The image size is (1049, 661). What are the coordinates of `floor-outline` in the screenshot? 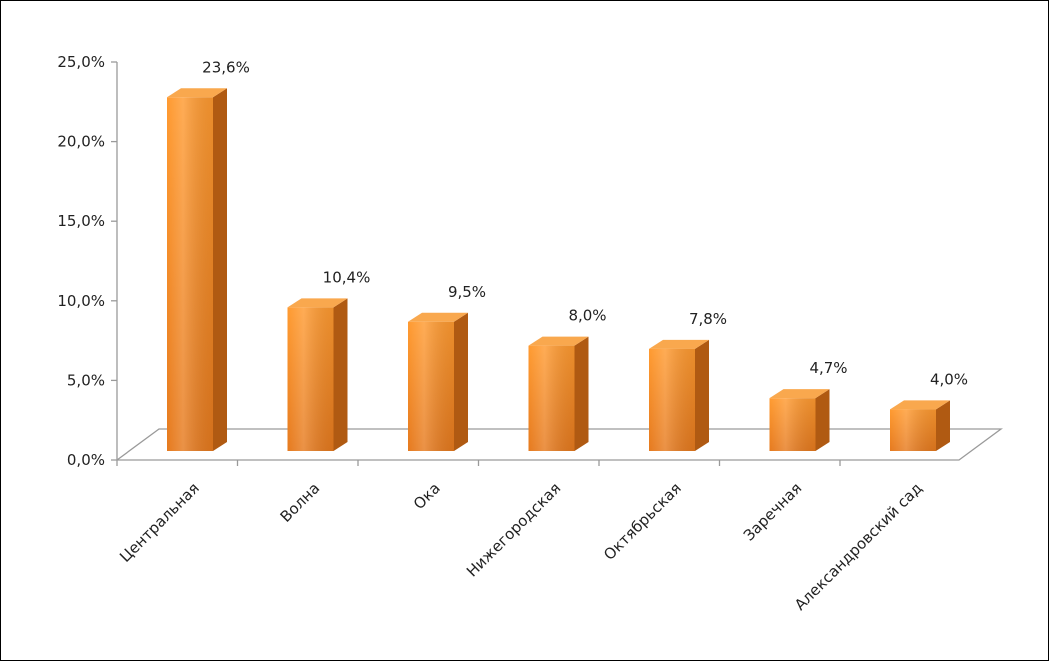 It's located at (559, 444).